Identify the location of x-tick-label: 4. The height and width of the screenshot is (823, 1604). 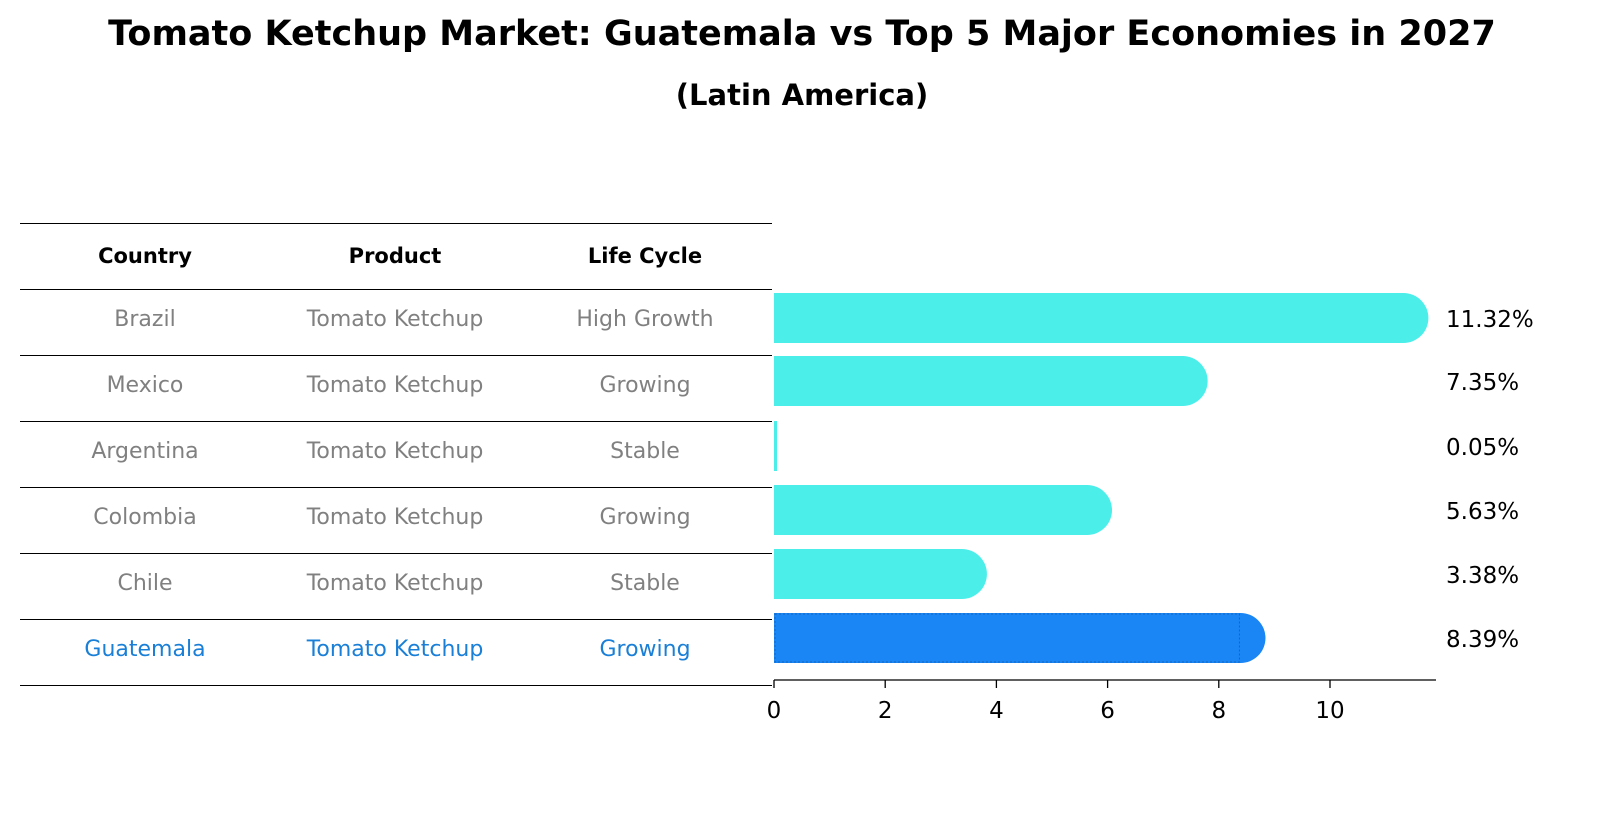
(996, 711).